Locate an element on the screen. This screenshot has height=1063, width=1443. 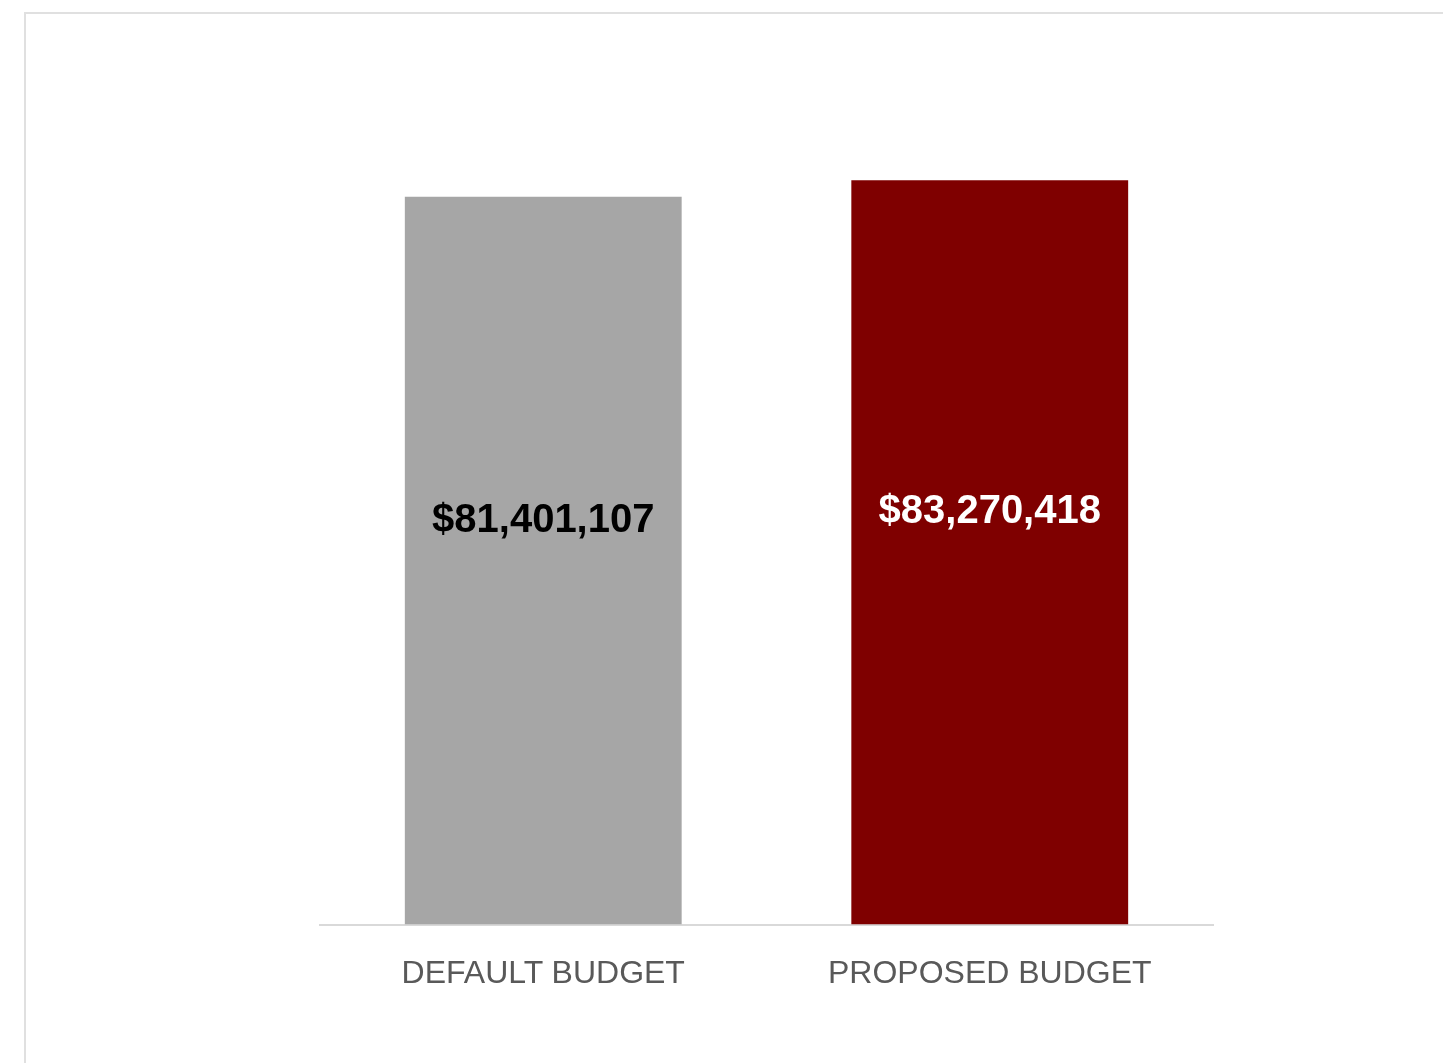
x-tick-label: PROPOSED BUDGET is located at coordinates (989, 971).